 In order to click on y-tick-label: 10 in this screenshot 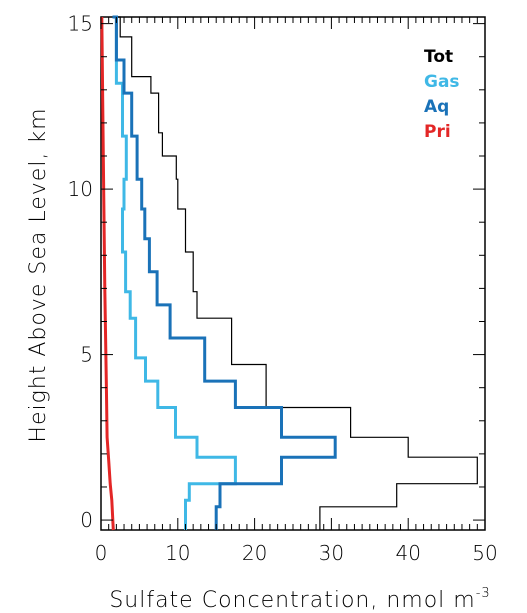, I will do `click(80, 189)`.